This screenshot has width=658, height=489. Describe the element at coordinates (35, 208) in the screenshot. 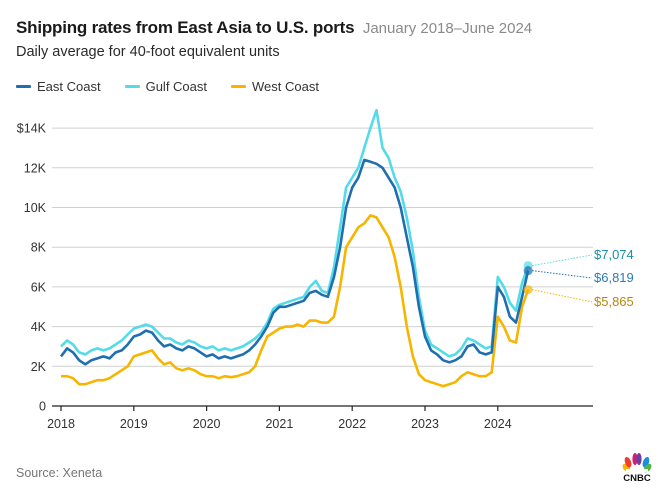

I see `y-tick-label: 10K` at that location.